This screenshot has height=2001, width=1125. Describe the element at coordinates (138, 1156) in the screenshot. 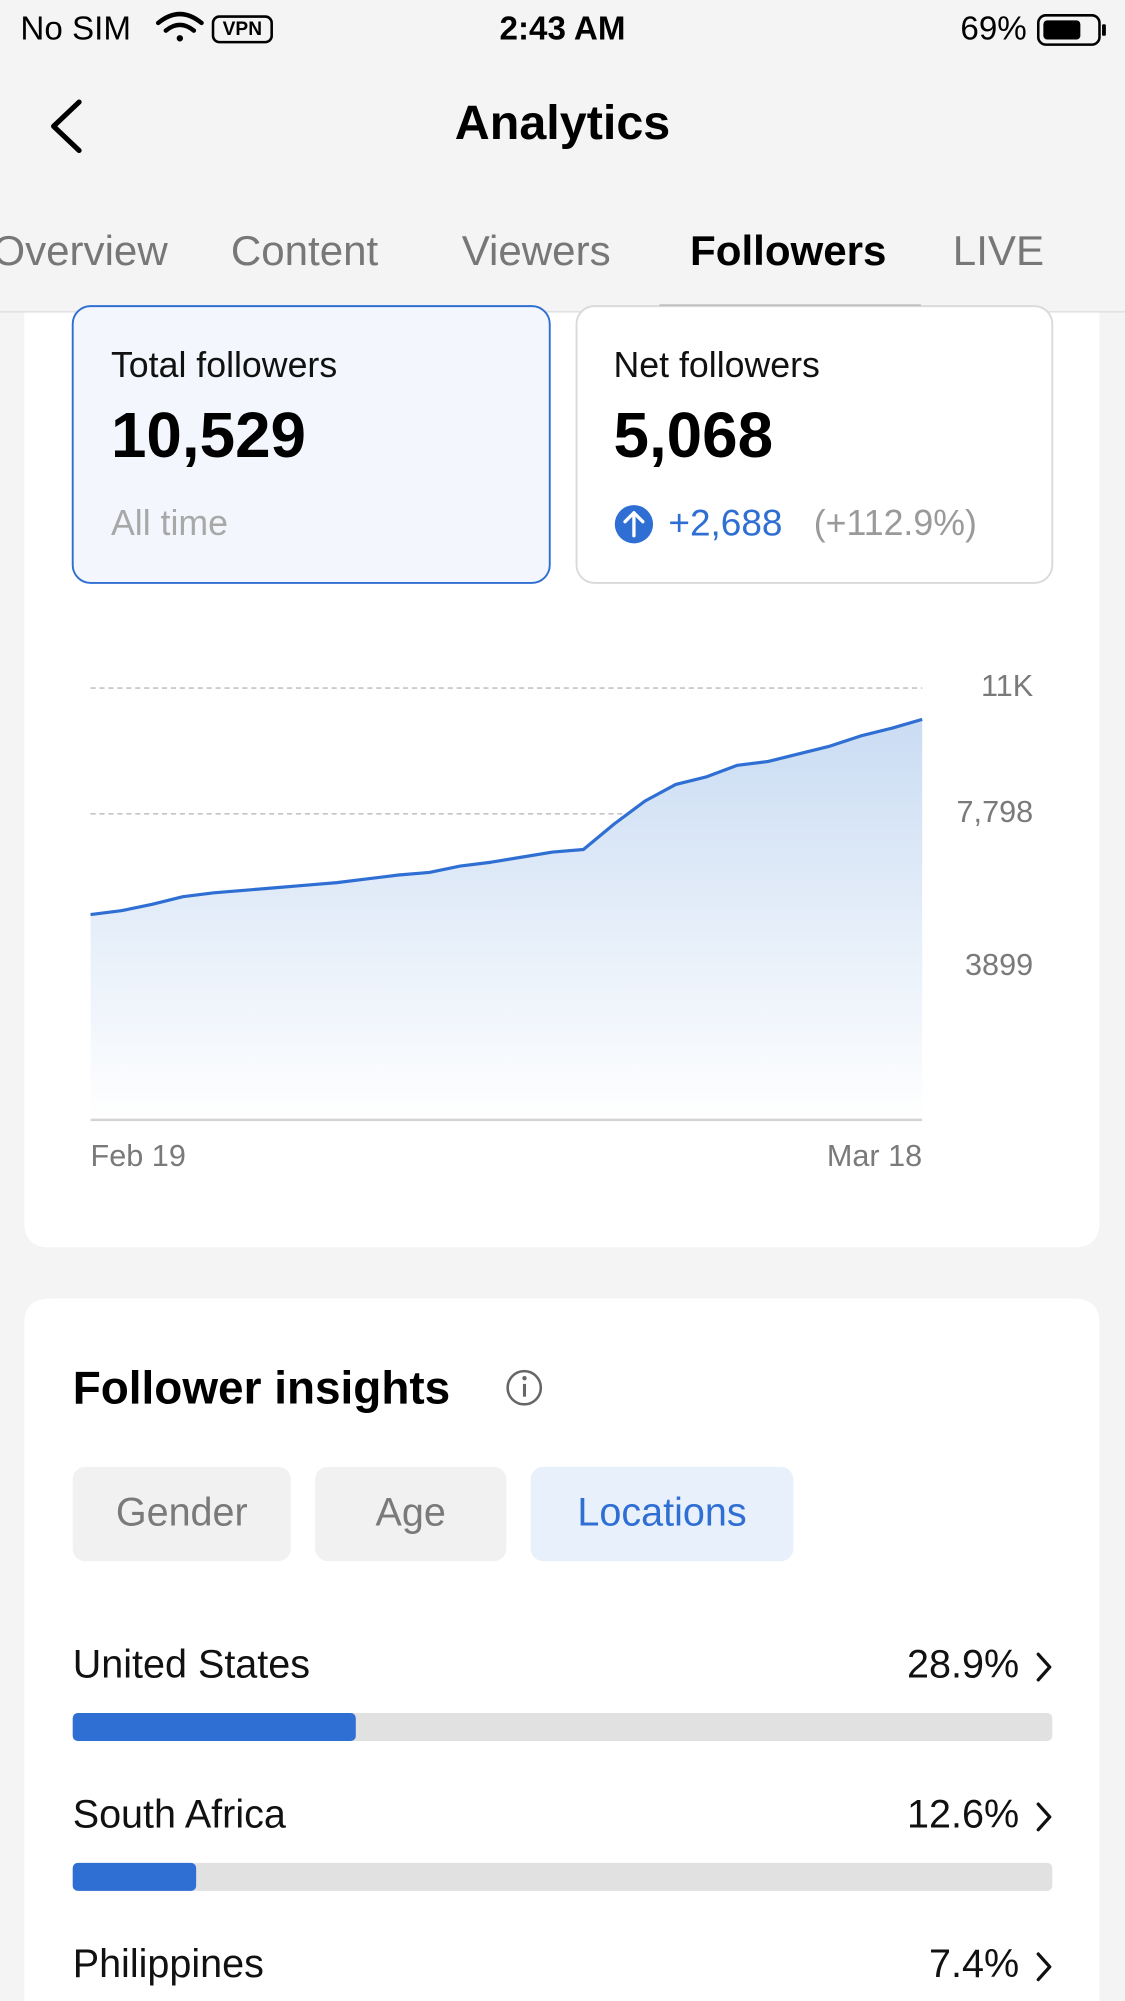

I see `x-tick-label: Feb 19` at that location.